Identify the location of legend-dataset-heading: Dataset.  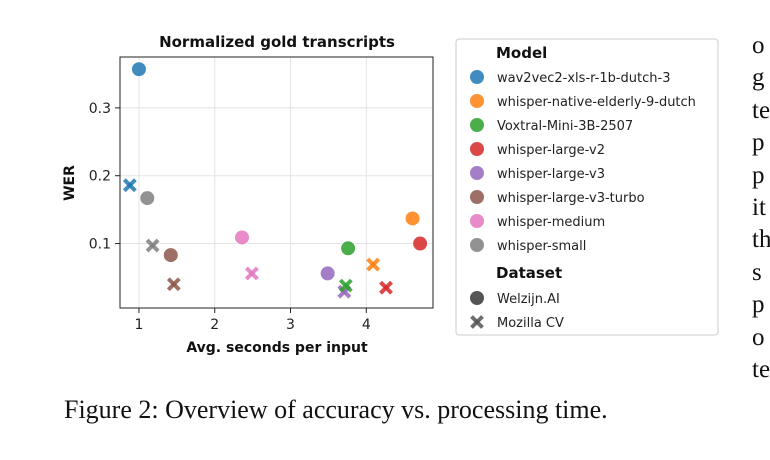
(529, 273).